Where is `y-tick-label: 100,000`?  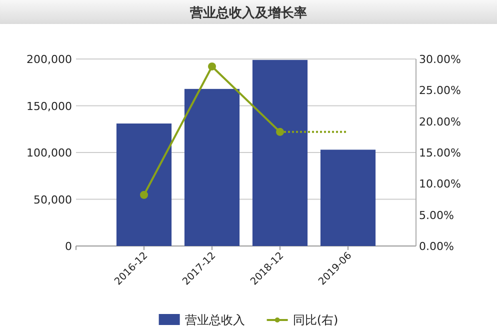 y-tick-label: 100,000 is located at coordinates (49, 153).